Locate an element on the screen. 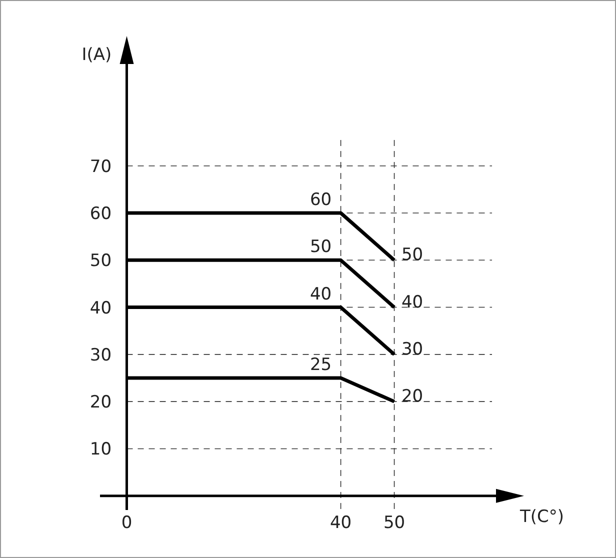 Image resolution: width=616 pixels, height=558 pixels. y-axis-title: I(A) is located at coordinates (97, 55).